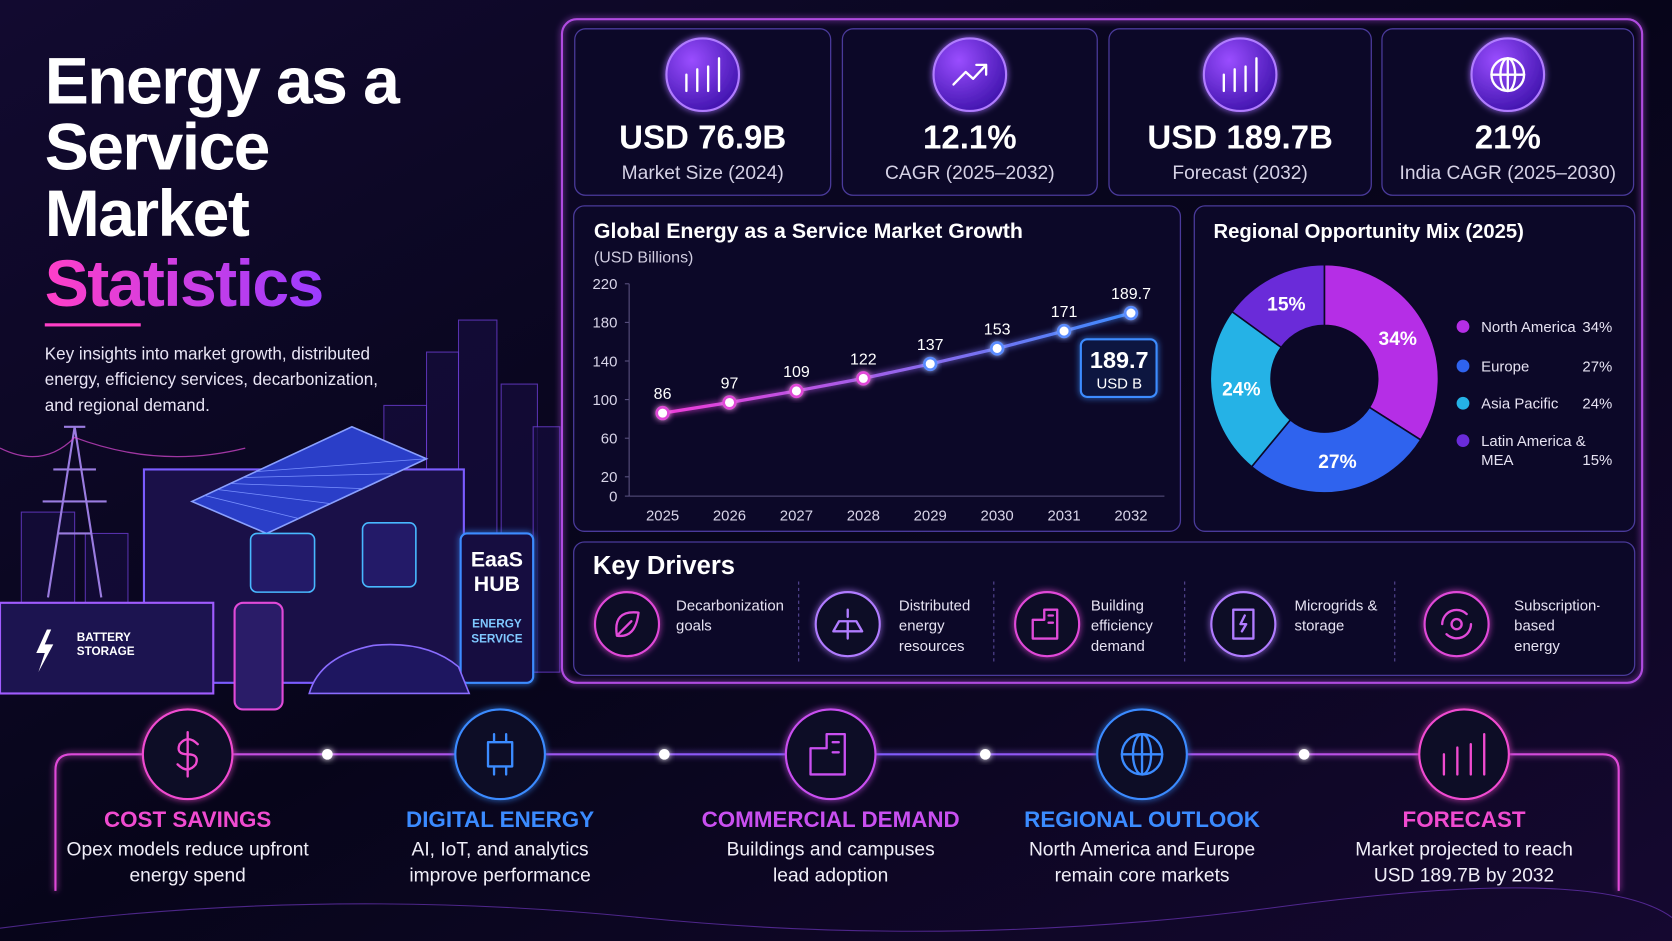  I want to click on car, so click(389, 669).